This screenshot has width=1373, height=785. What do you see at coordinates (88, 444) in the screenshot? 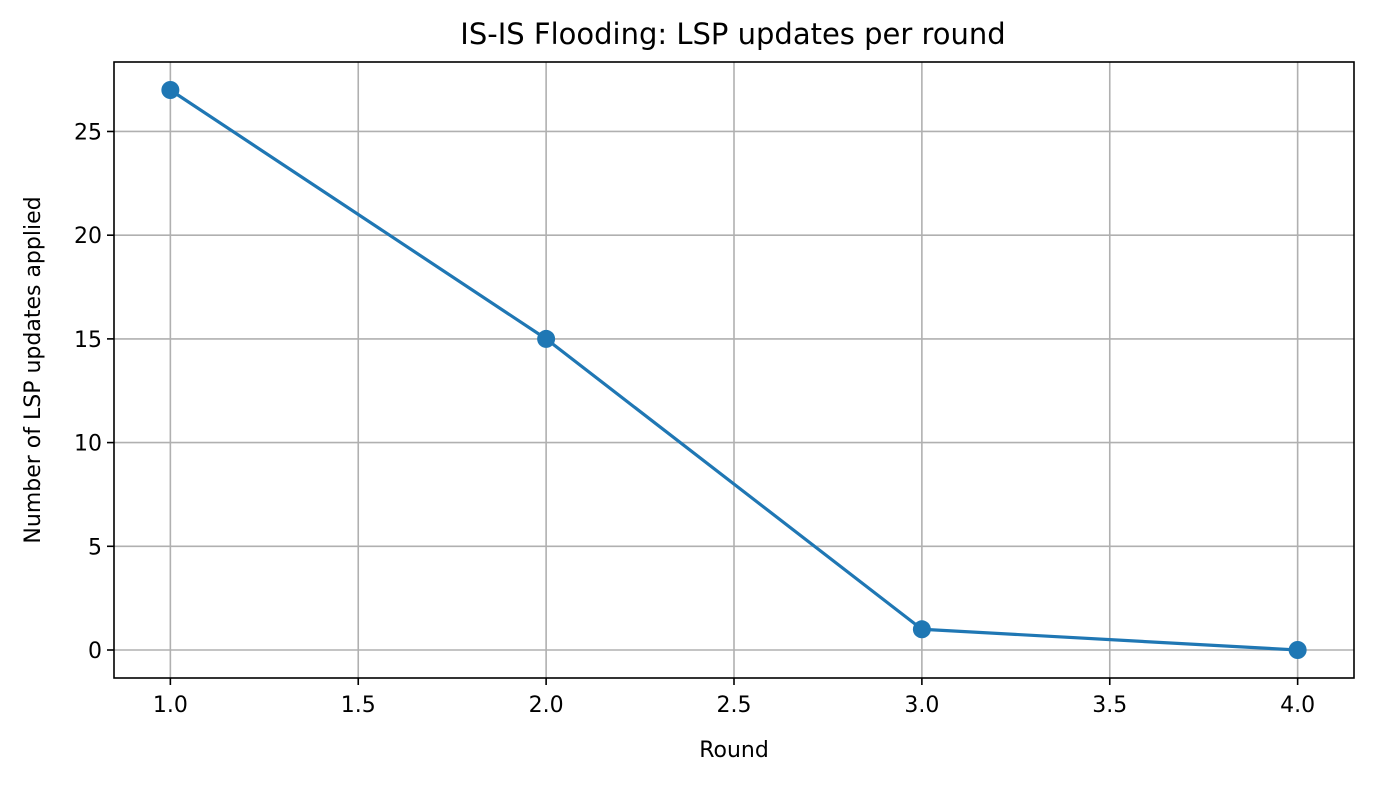
I see `y-tick-label: 10` at bounding box center [88, 444].